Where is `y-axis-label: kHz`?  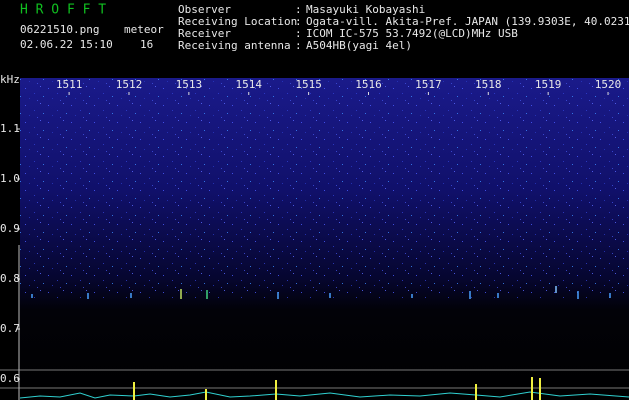
y-axis-label: kHz is located at coordinates (10, 79).